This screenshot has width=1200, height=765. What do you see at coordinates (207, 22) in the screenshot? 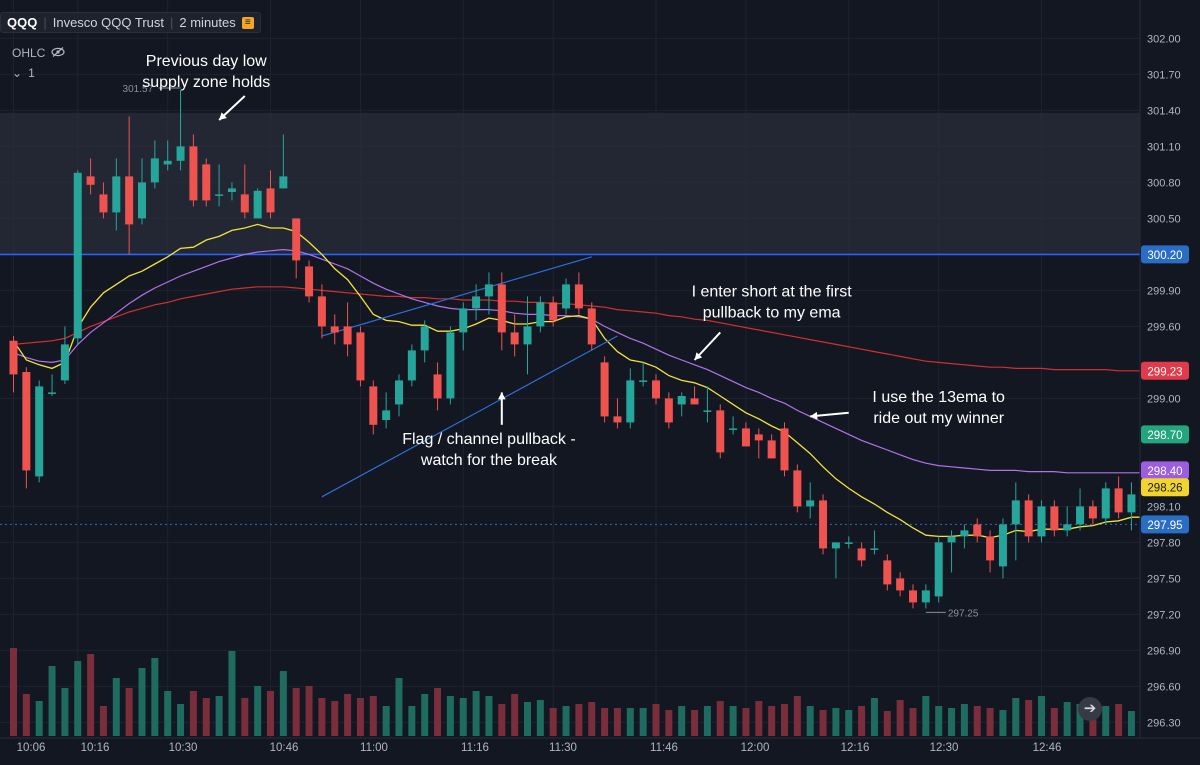
I see `interval-label: 2 minutes` at bounding box center [207, 22].